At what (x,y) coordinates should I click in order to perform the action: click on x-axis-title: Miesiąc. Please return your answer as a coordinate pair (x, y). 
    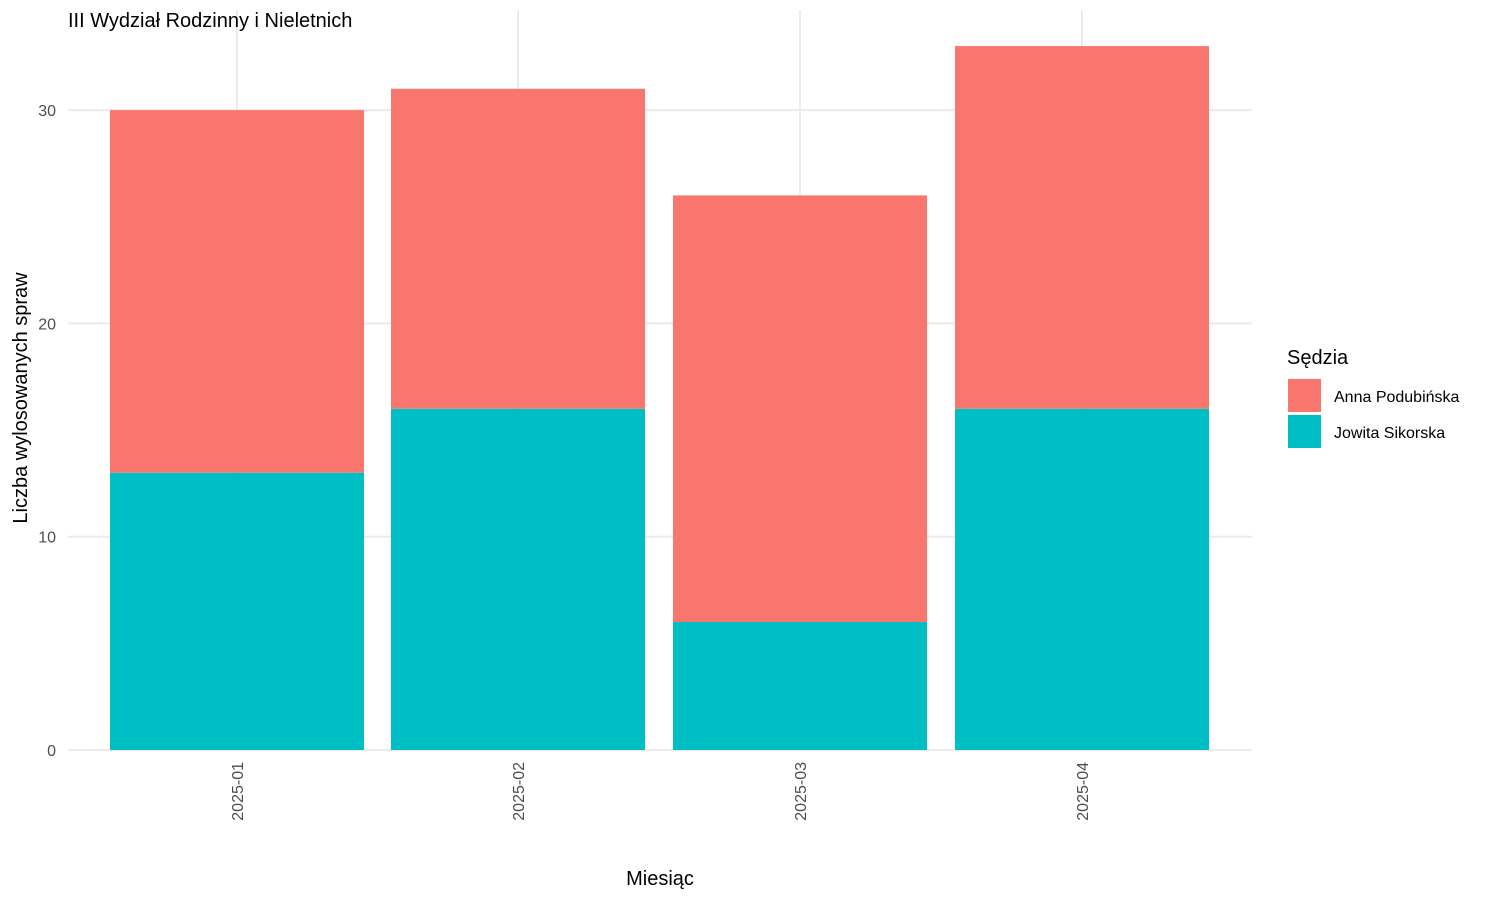
    Looking at the image, I should click on (660, 879).